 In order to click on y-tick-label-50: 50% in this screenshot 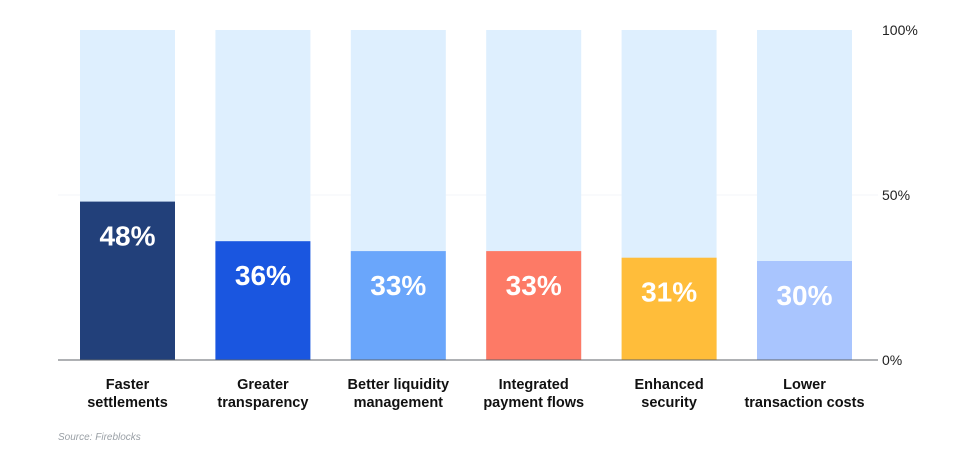, I will do `click(896, 195)`.